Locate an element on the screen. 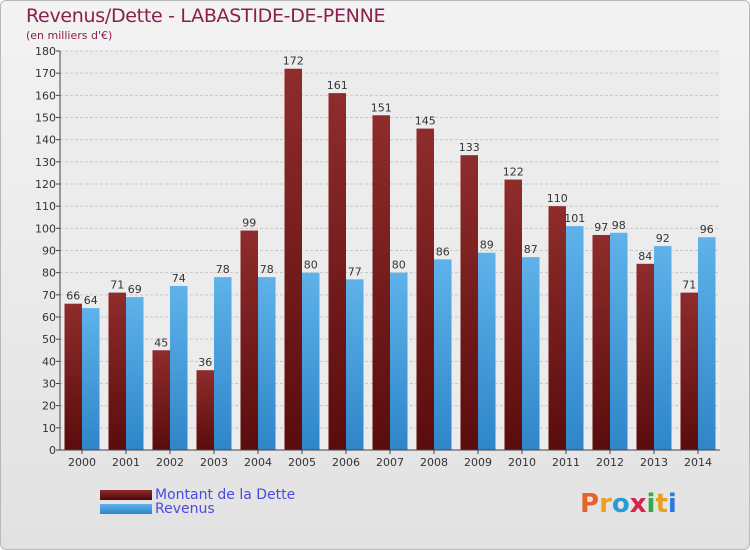  bar-revenus-2000 is located at coordinates (91, 379).